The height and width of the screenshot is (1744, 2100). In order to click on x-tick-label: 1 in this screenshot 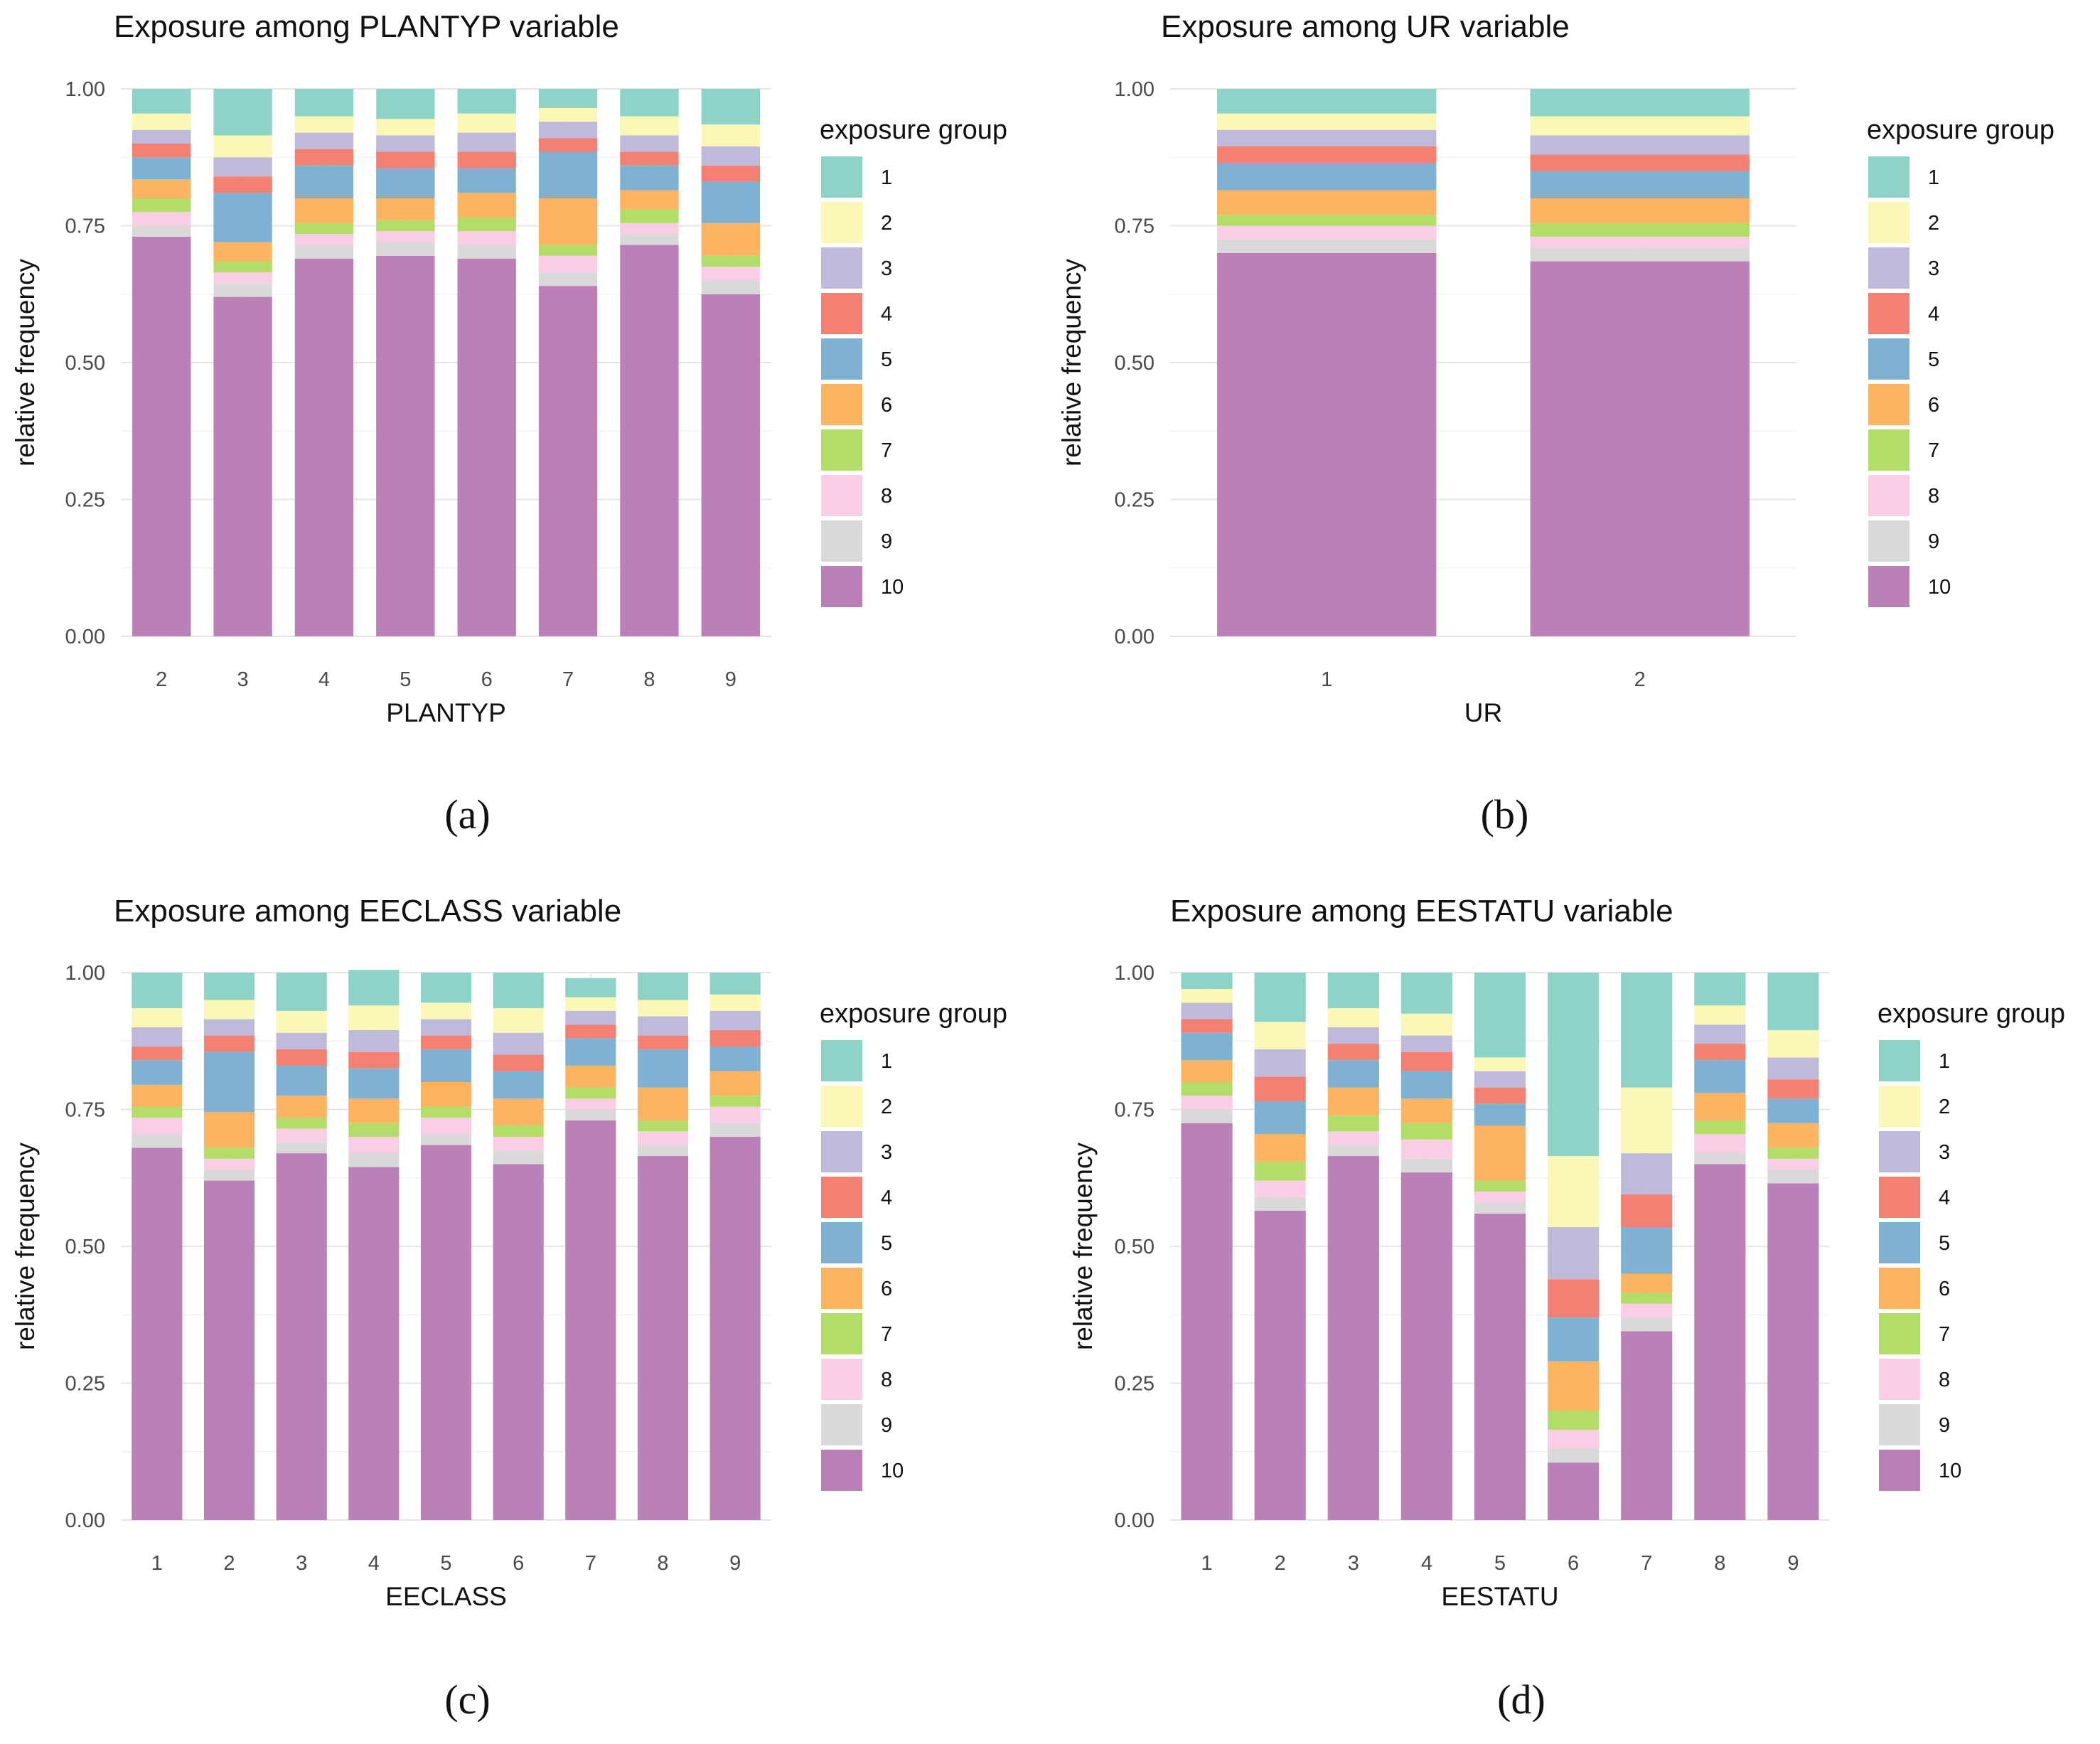, I will do `click(1206, 1564)`.